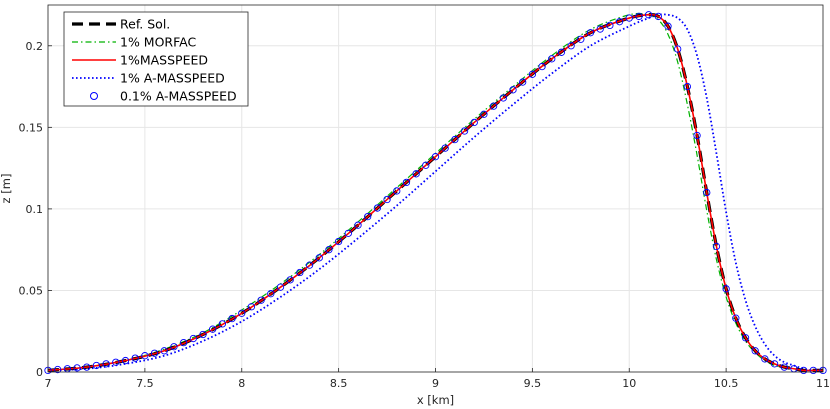 This screenshot has width=830, height=409. Describe the element at coordinates (172, 78) in the screenshot. I see `legend-label: 1% A-MASSPEED` at that location.